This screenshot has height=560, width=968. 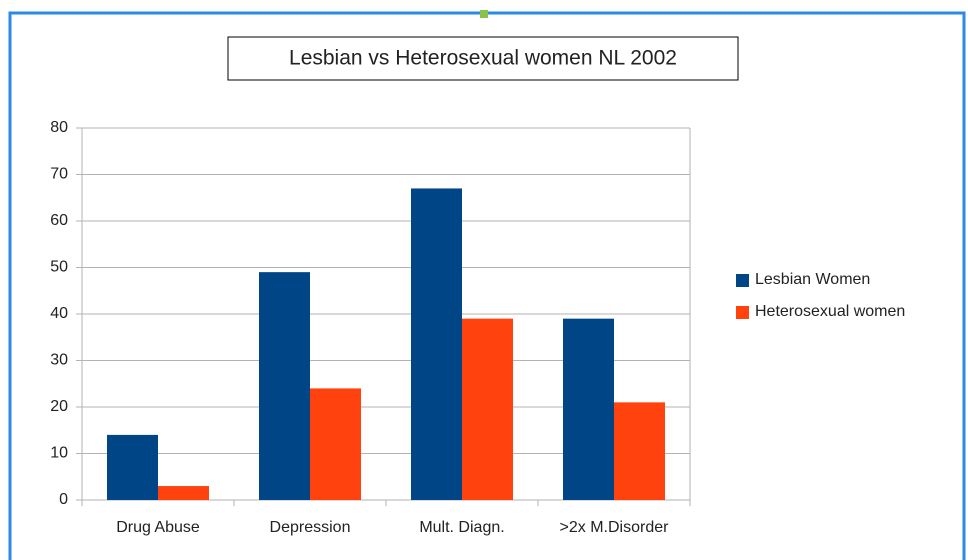 What do you see at coordinates (59, 174) in the screenshot?
I see `y-tick-label: 70` at bounding box center [59, 174].